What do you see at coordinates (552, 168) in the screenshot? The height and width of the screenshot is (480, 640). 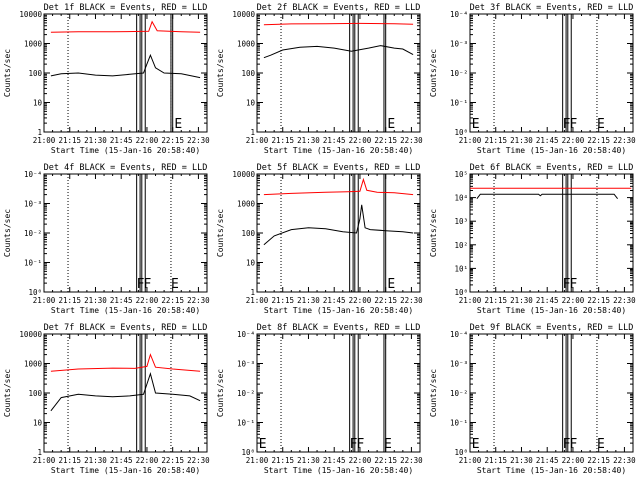 I see `panel-title: Det 6f BLACK = Events, RED = LLD` at bounding box center [552, 168].